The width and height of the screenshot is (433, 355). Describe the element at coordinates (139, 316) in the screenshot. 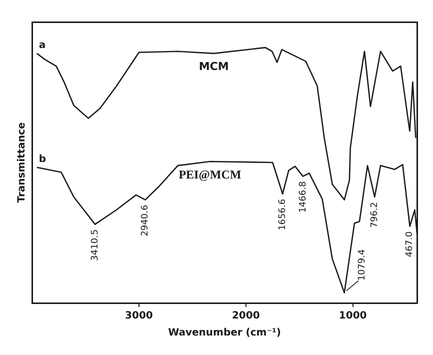

I see `x-tick-label: 3000` at that location.